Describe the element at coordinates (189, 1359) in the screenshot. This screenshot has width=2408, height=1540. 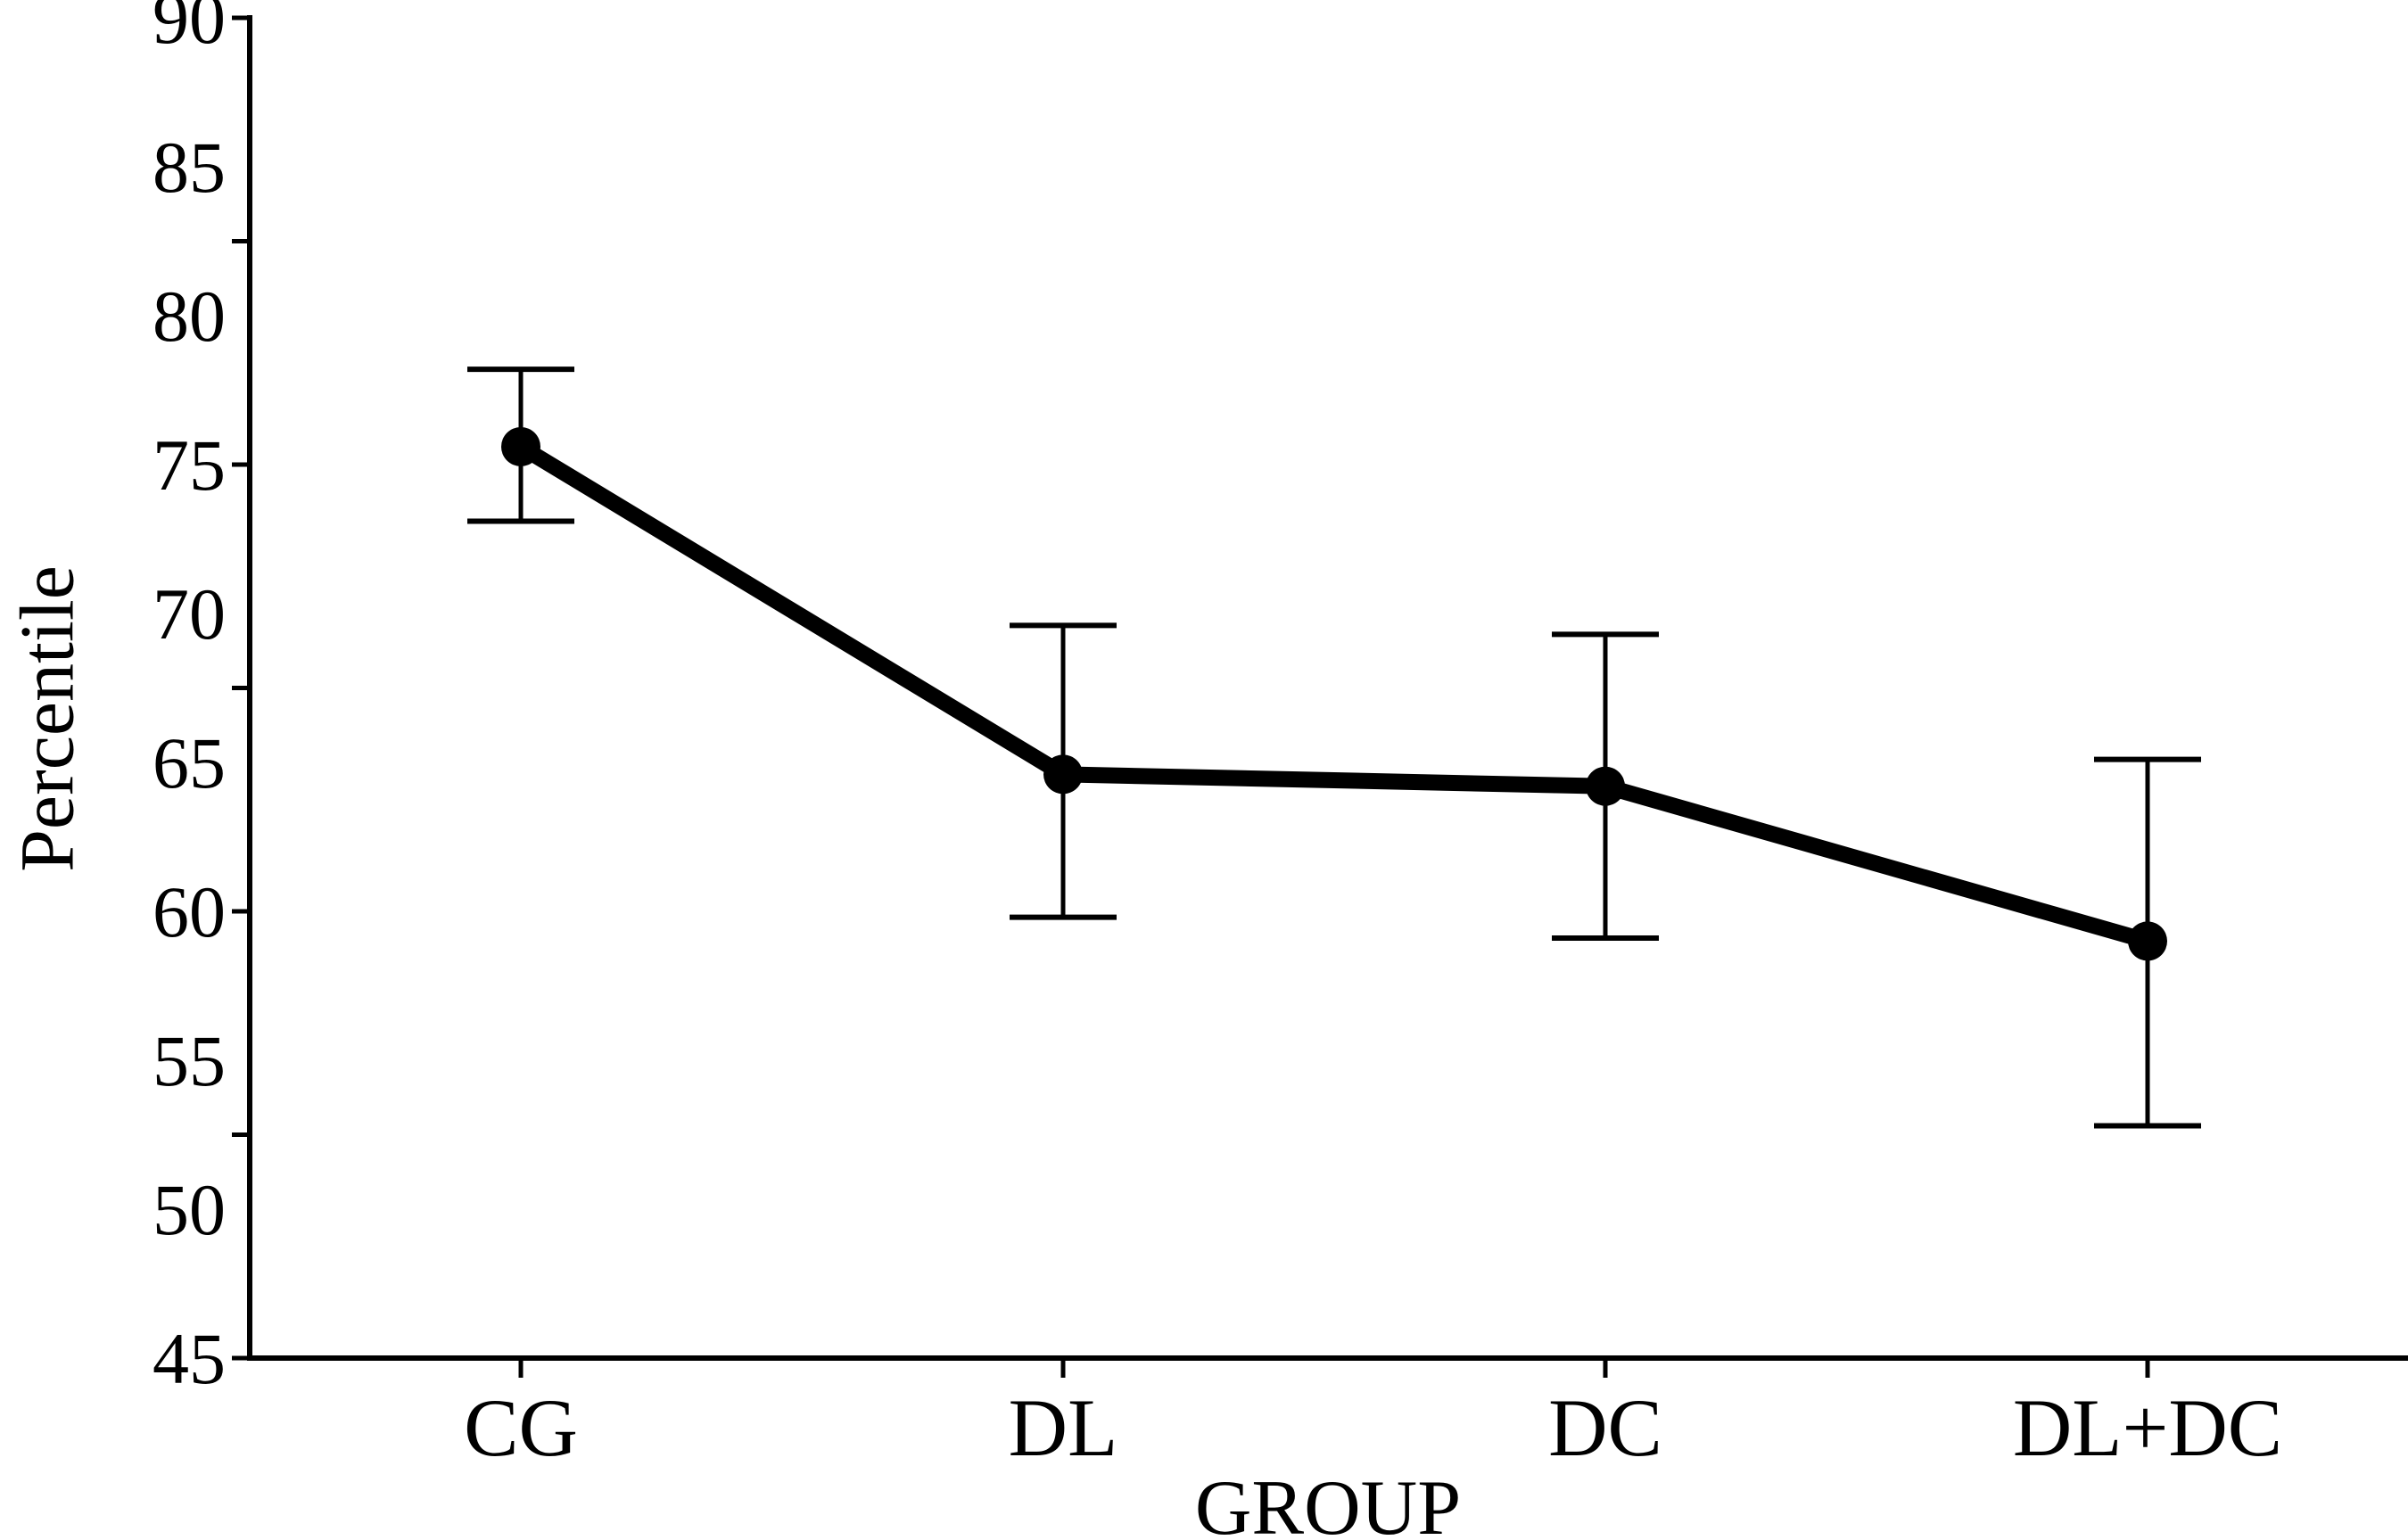
I see `y-tick-label: 45` at that location.